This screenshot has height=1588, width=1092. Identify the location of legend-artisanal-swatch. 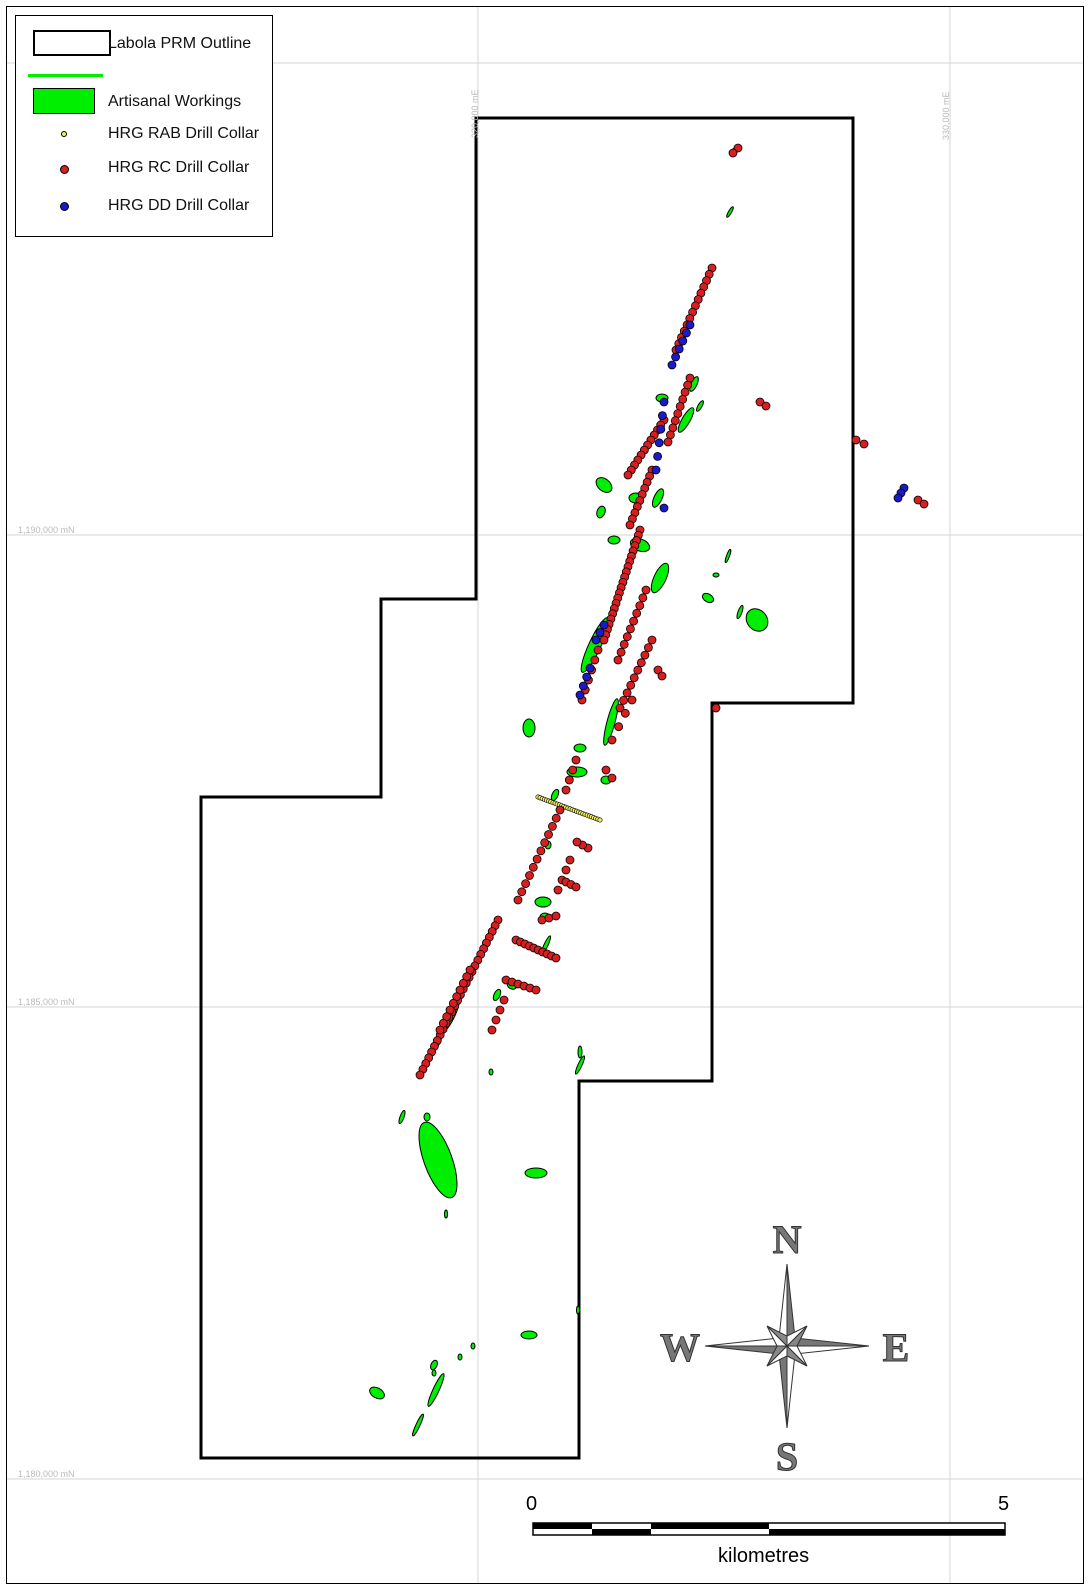
(64, 101).